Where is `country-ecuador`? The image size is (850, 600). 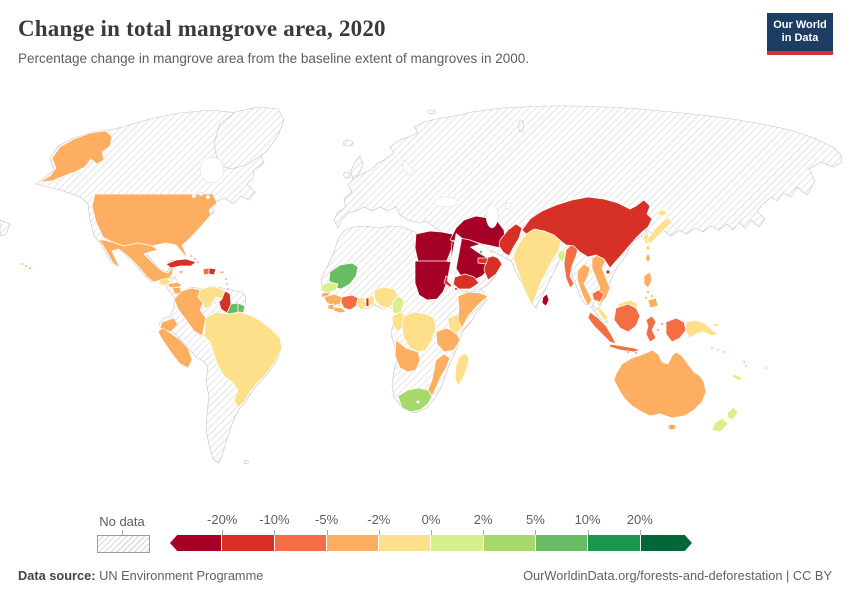
country-ecuador is located at coordinates (169, 325).